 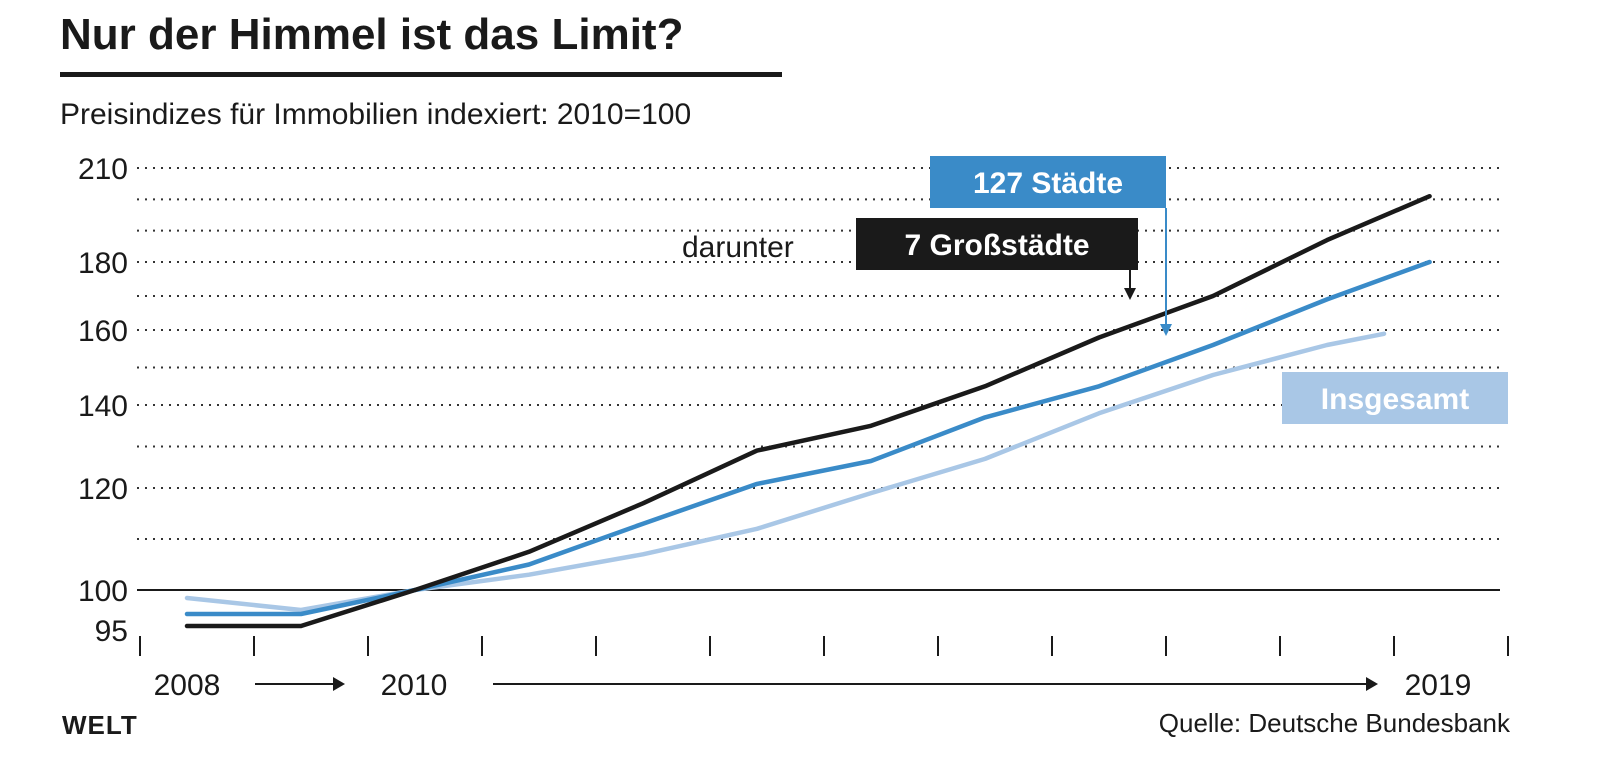 I want to click on staedte127-pointer-head, so click(x=1166, y=330).